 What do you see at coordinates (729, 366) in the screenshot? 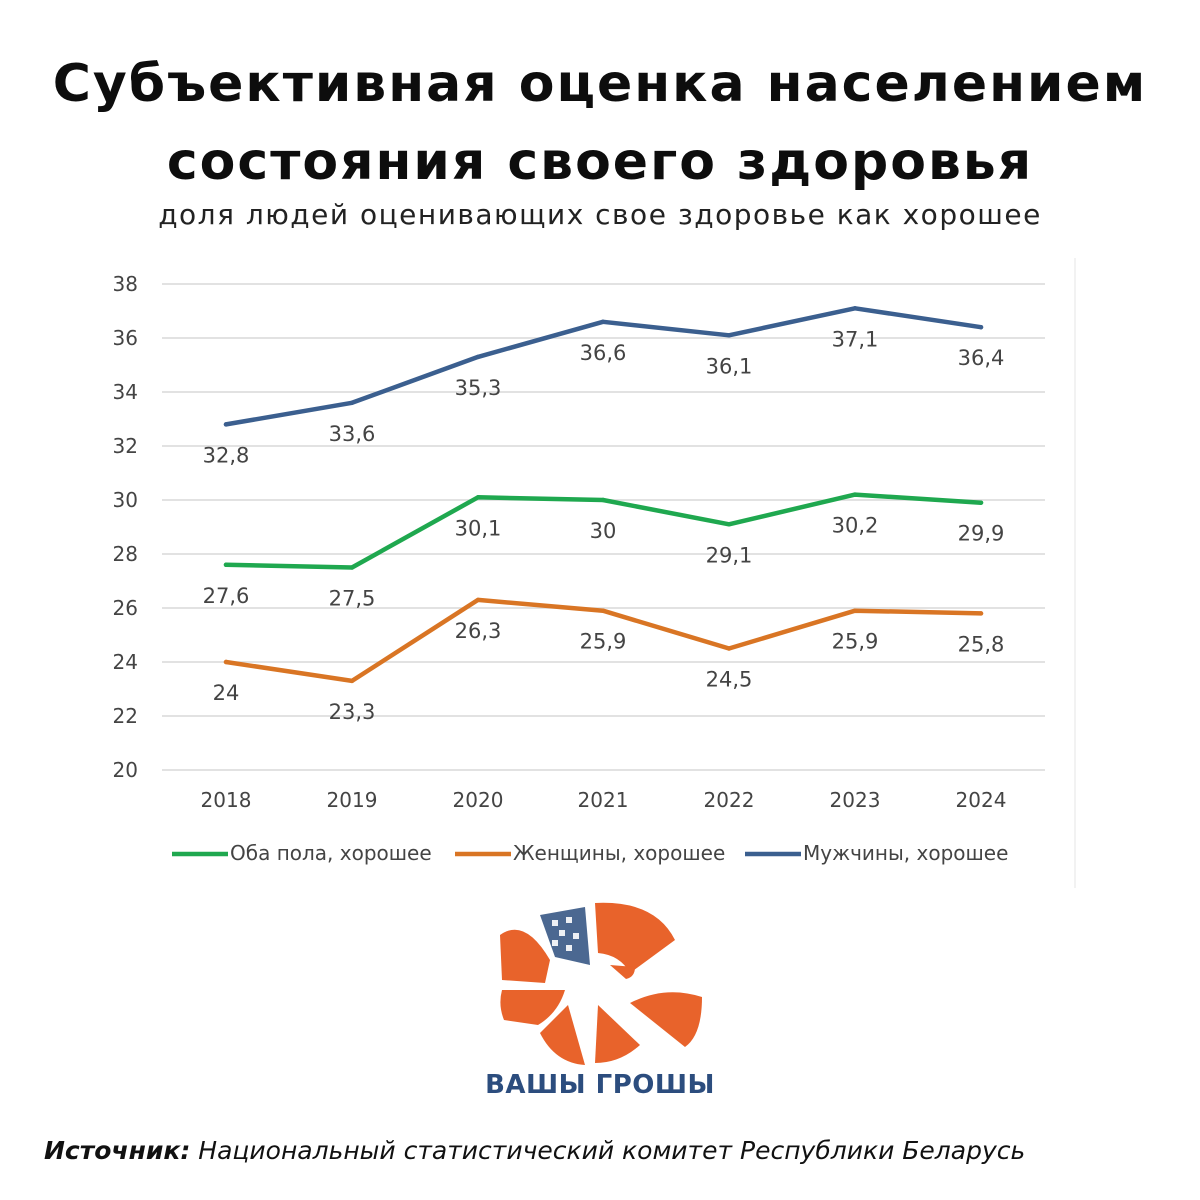
I see `data-label: 36,1` at bounding box center [729, 366].